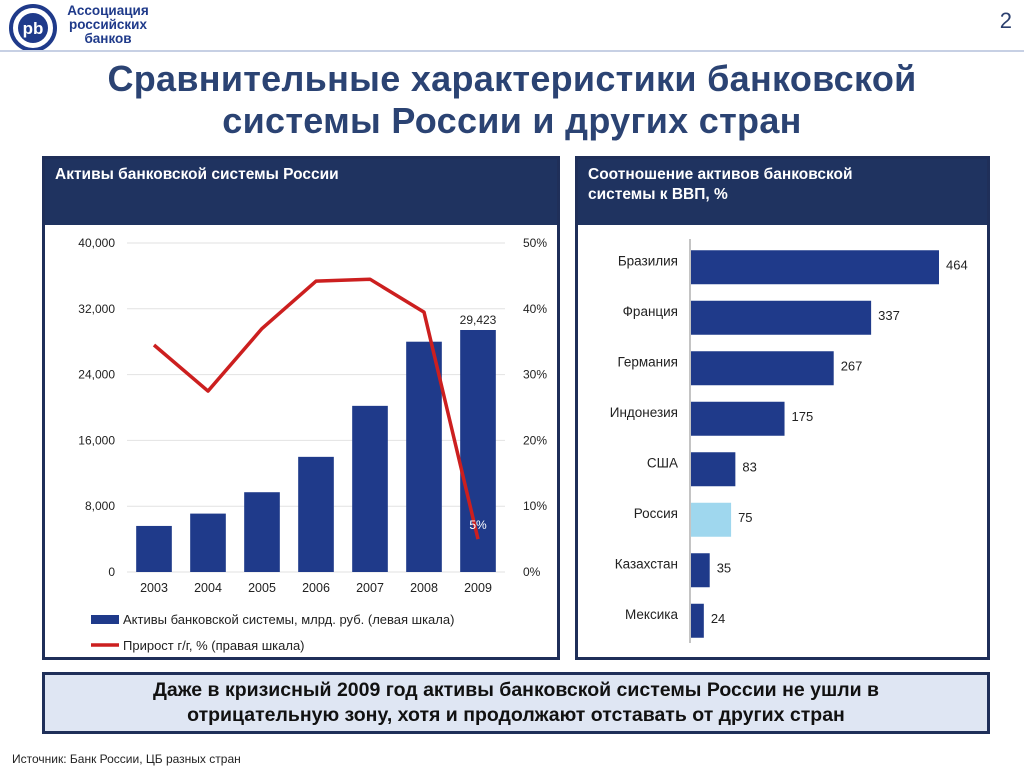 This screenshot has width=1024, height=768. I want to click on country-label: Мексика, so click(651, 614).